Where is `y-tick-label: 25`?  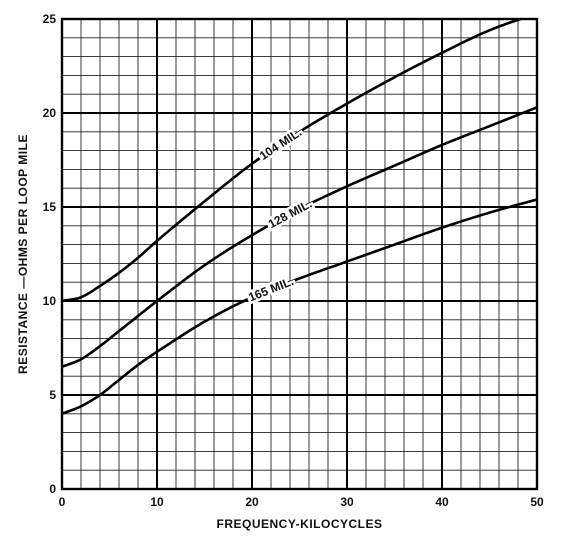 y-tick-label: 25 is located at coordinates (50, 19).